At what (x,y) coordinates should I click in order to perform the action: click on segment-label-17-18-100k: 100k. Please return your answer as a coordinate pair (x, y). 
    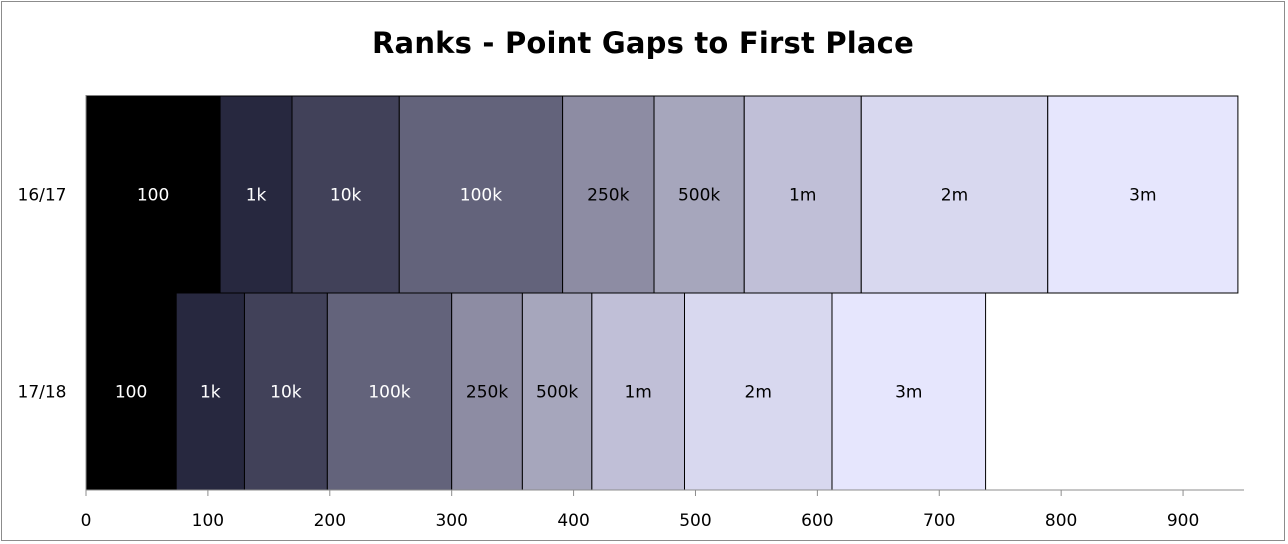
    Looking at the image, I should click on (389, 393).